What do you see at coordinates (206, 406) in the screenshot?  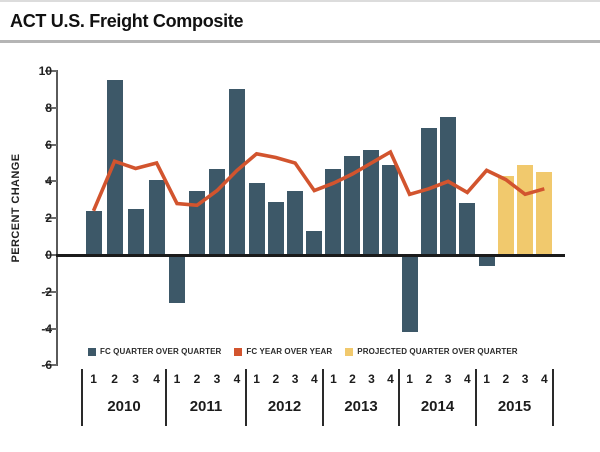 I see `year-label-2011: 2011` at bounding box center [206, 406].